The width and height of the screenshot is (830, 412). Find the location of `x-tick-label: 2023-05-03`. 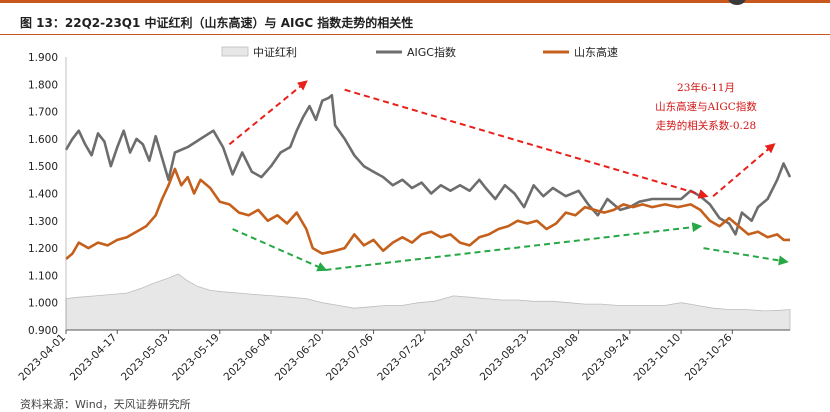

x-tick-label: 2023-05-03 is located at coordinates (145, 358).